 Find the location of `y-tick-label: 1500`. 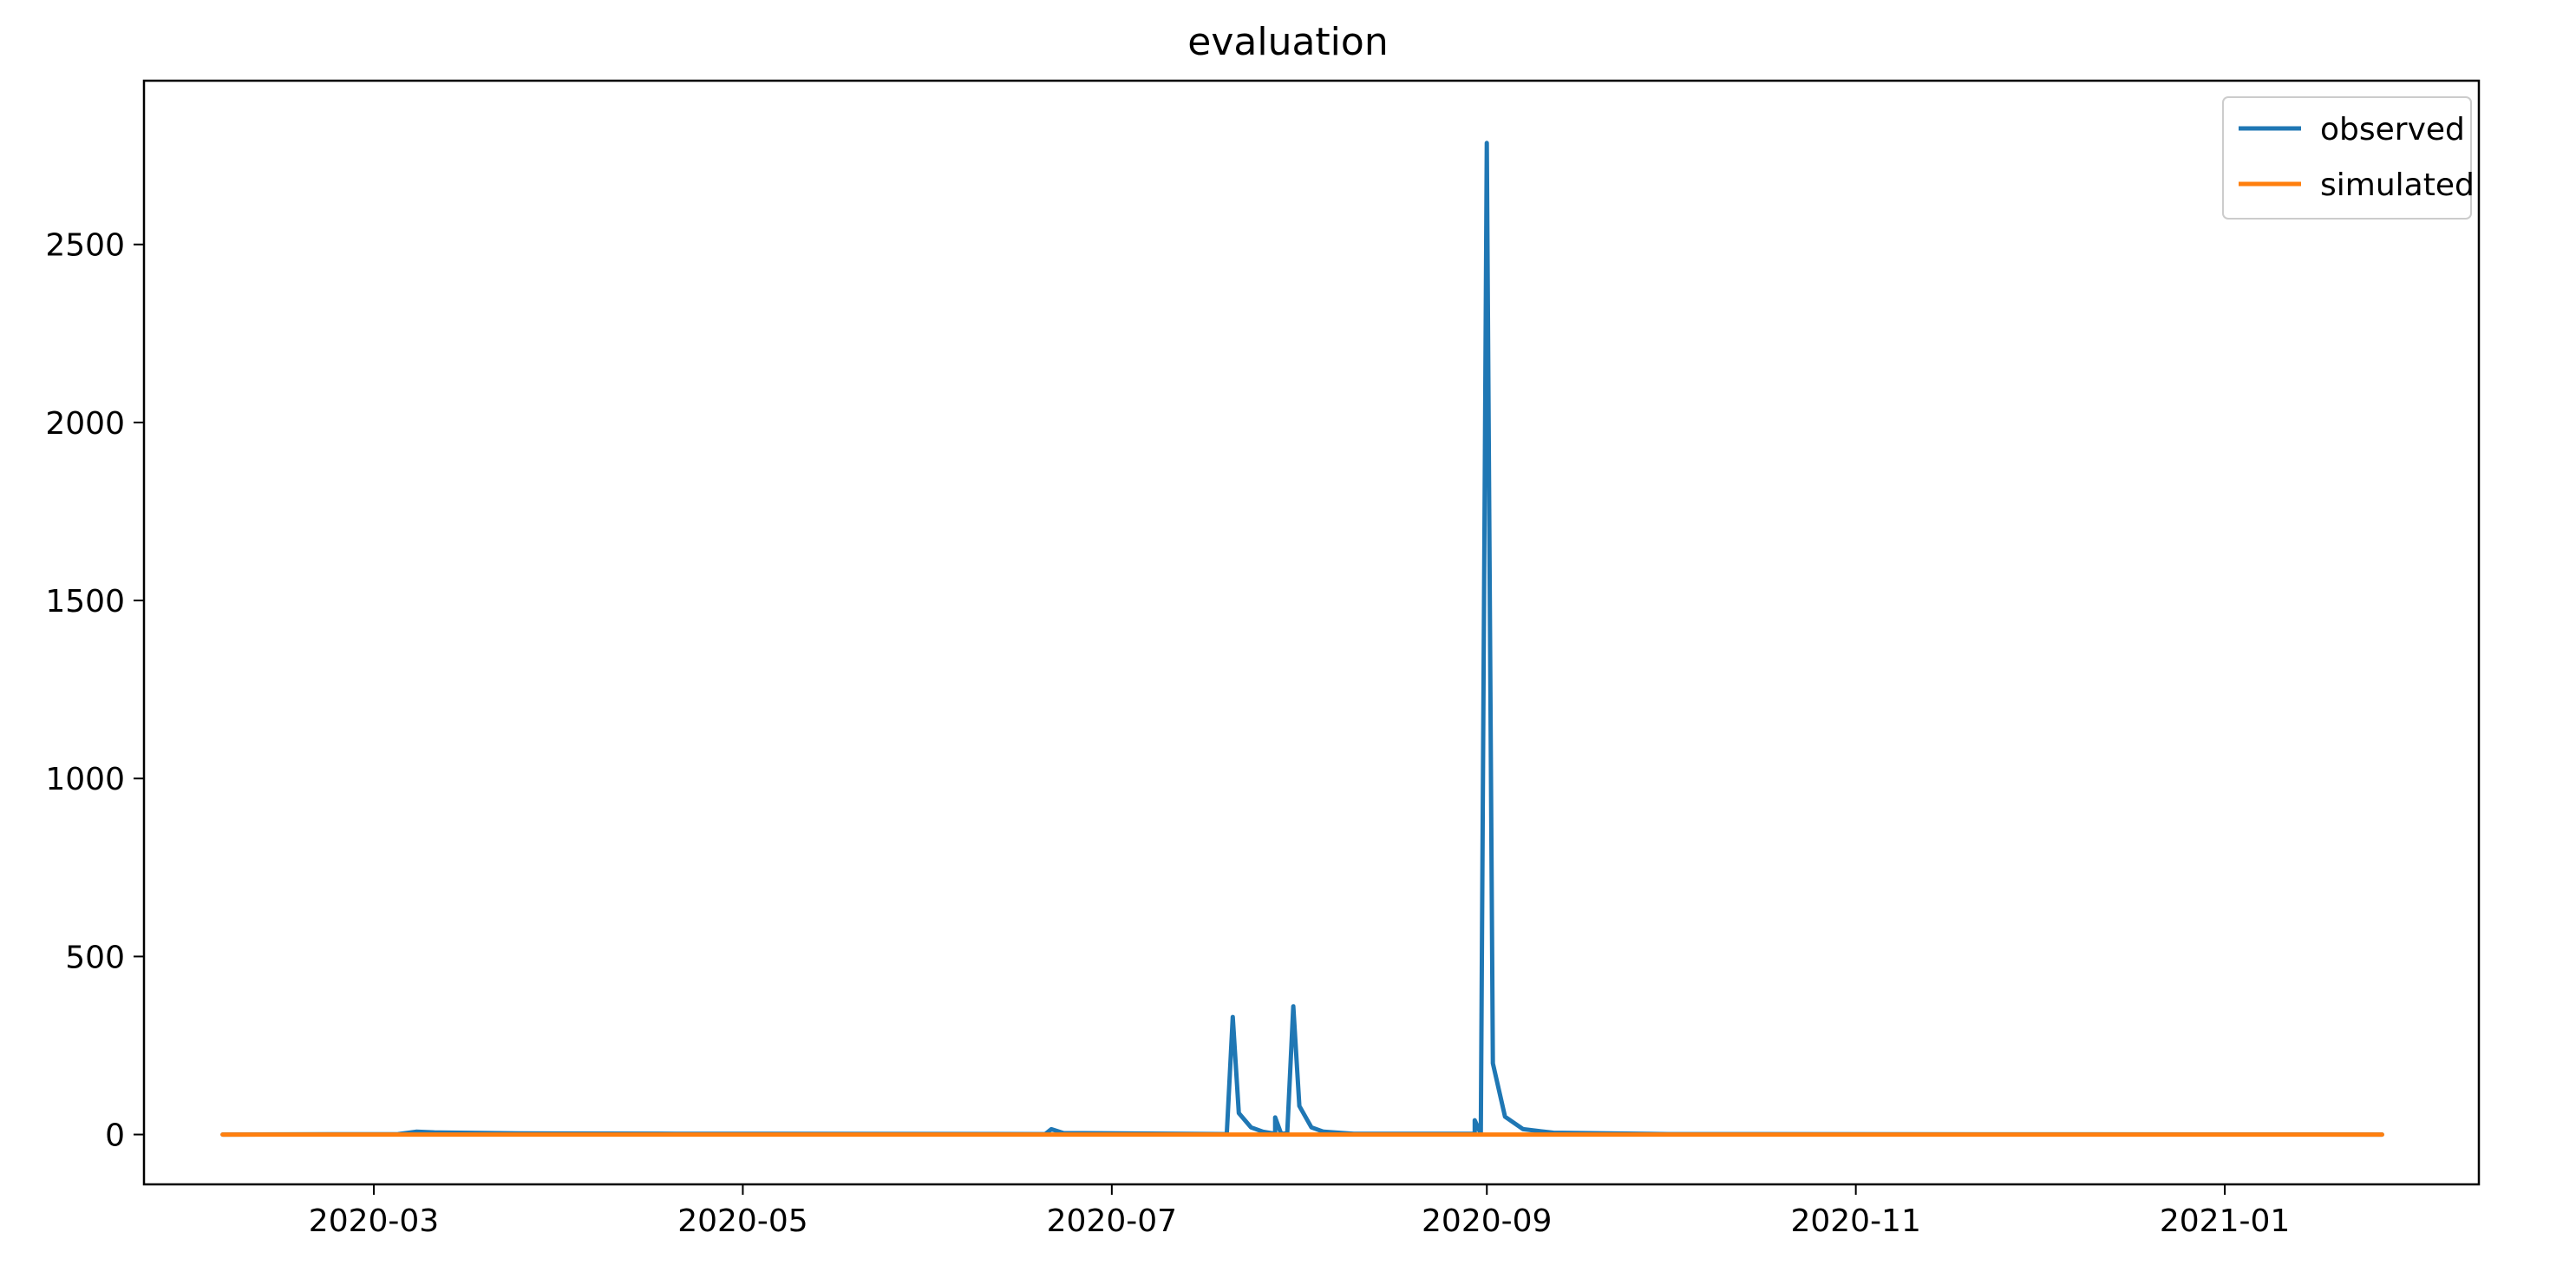

y-tick-label: 1500 is located at coordinates (85, 602).